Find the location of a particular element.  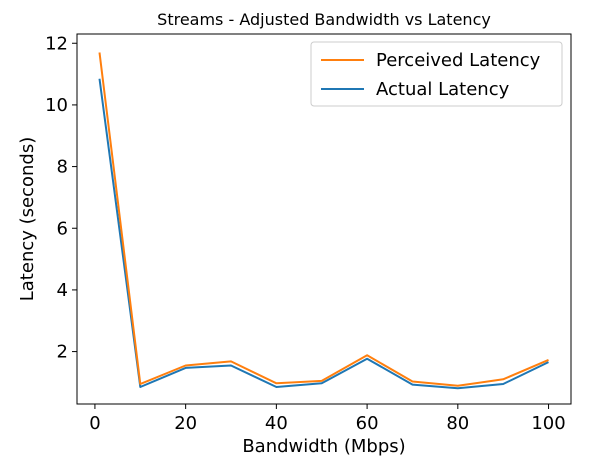

x-tick-label: 0 is located at coordinates (94, 423).